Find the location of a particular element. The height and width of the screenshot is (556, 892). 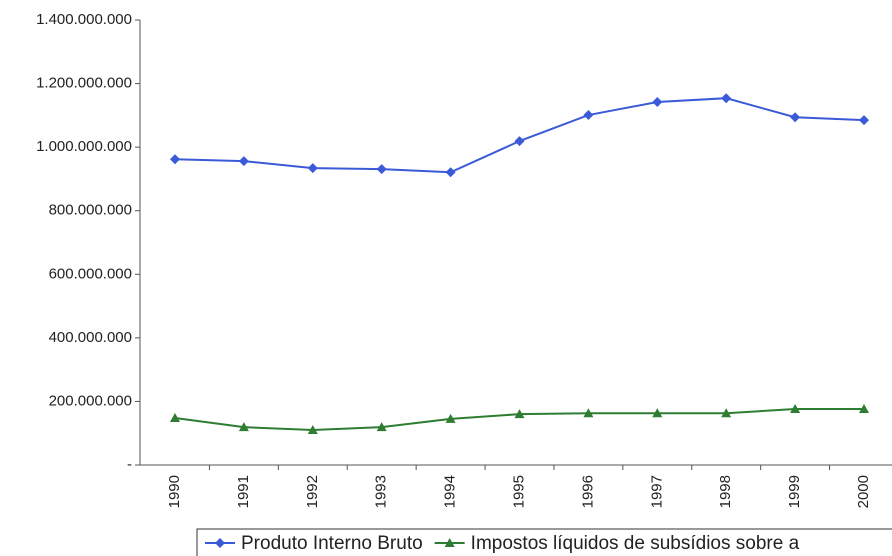

x-tick-label: 2000 is located at coordinates (863, 491).